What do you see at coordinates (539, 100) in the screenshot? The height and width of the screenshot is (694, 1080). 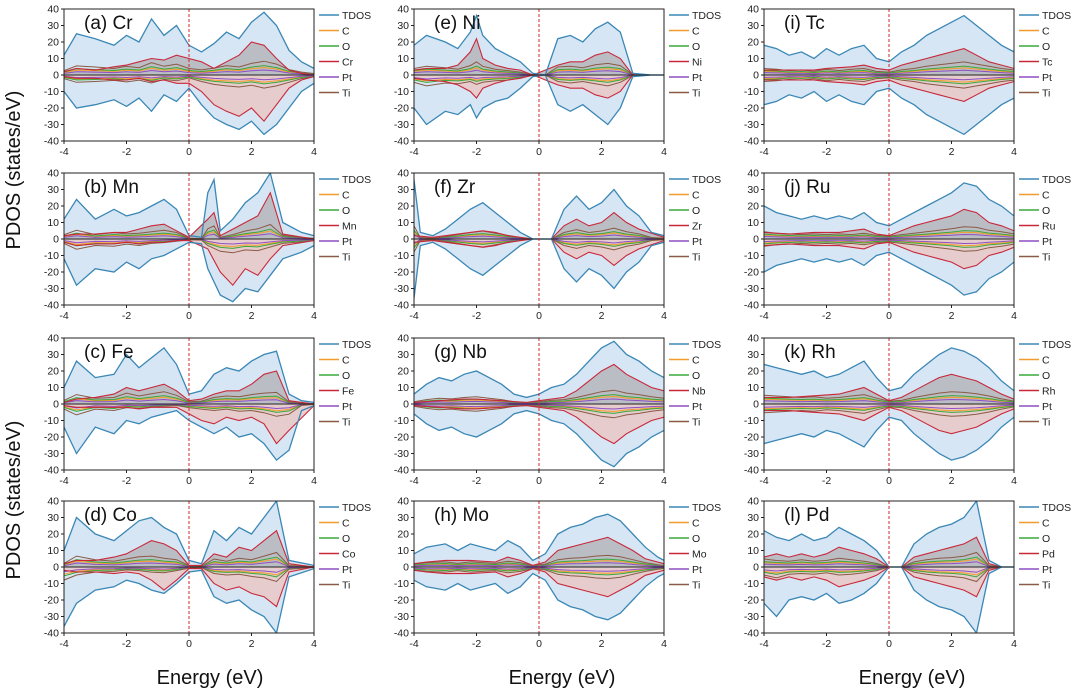 I see `tdos-line-down` at bounding box center [539, 100].